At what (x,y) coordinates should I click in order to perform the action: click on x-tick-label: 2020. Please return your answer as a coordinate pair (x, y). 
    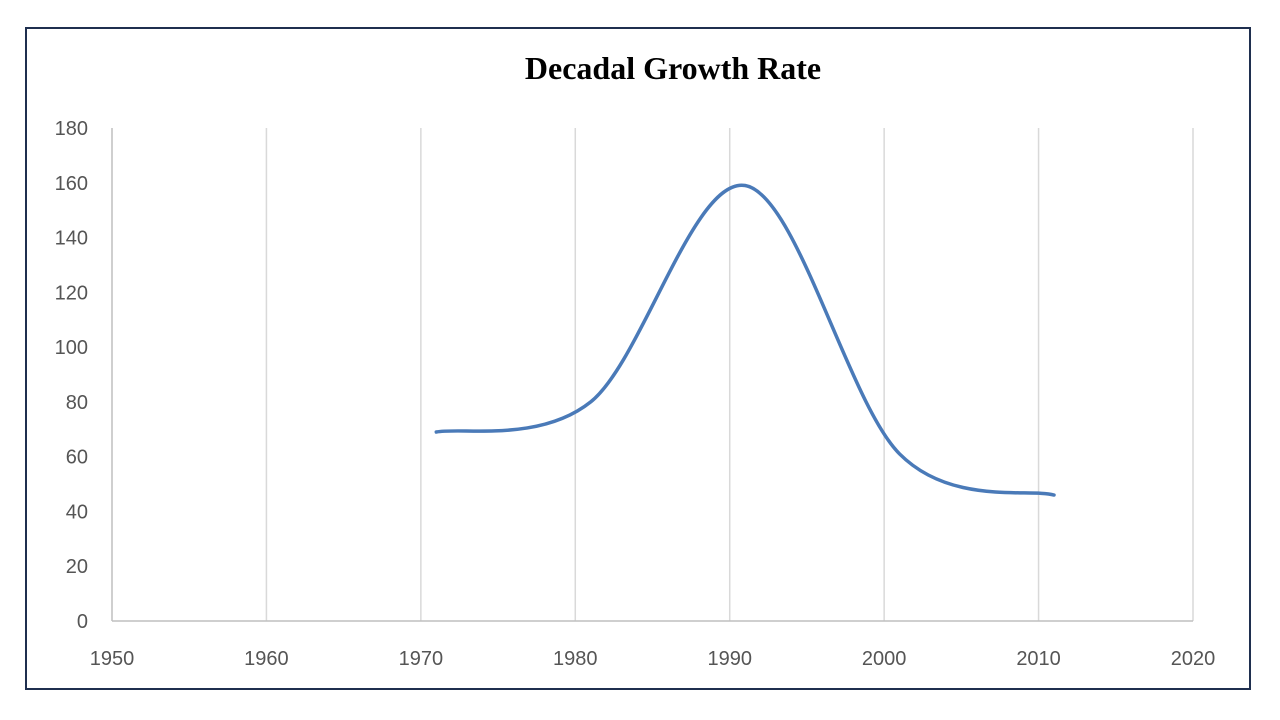
    Looking at the image, I should click on (1193, 659).